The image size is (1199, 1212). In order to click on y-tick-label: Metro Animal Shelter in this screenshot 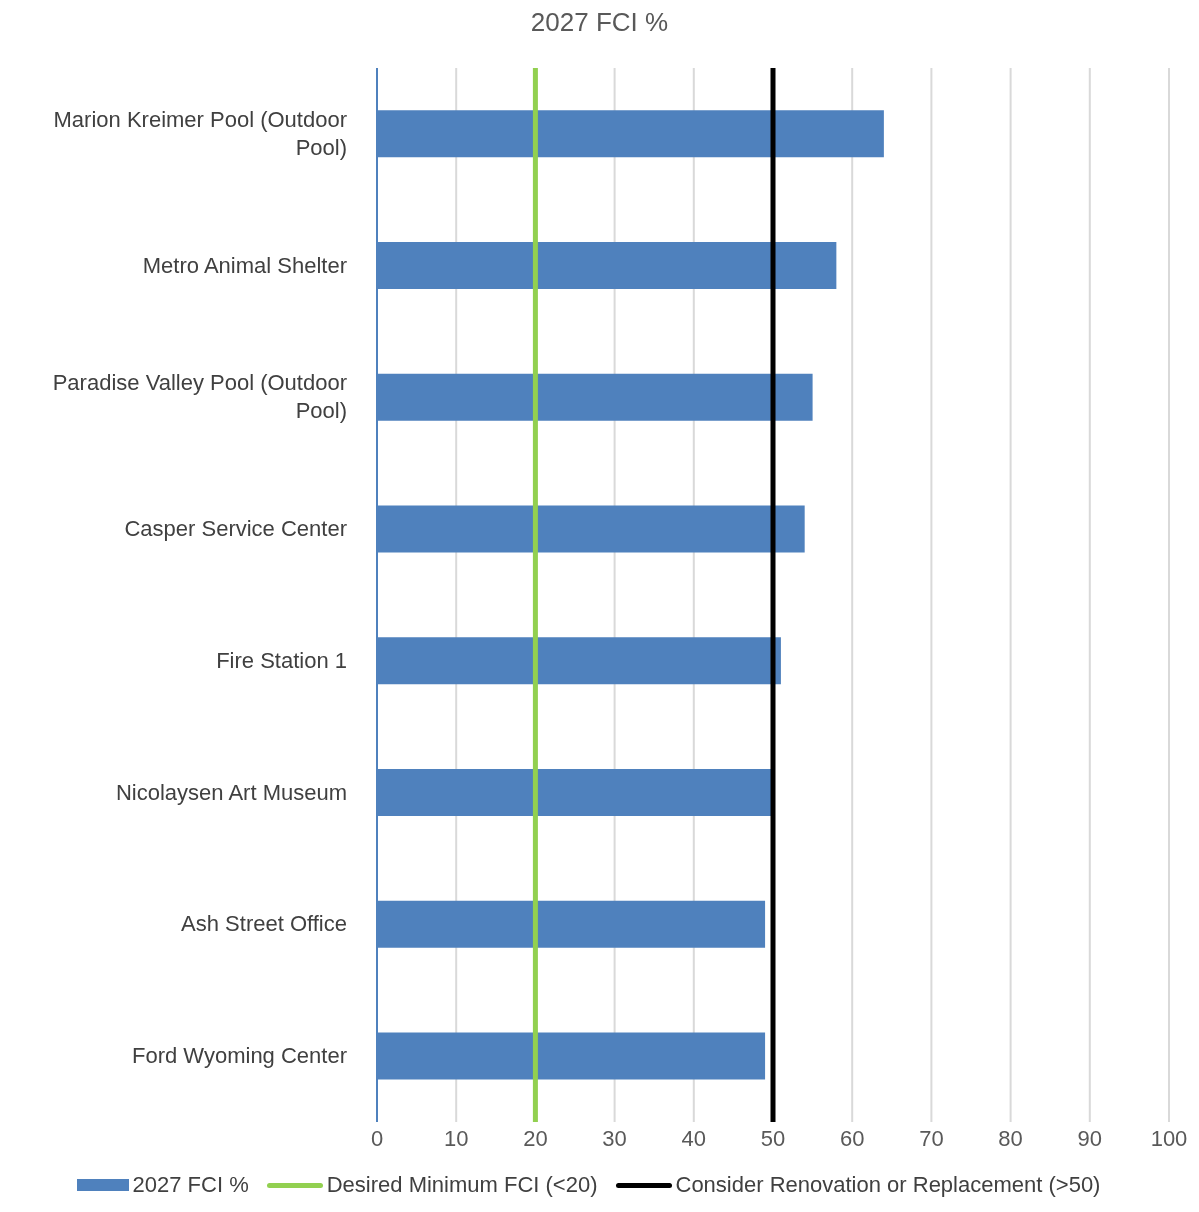, I will do `click(244, 265)`.